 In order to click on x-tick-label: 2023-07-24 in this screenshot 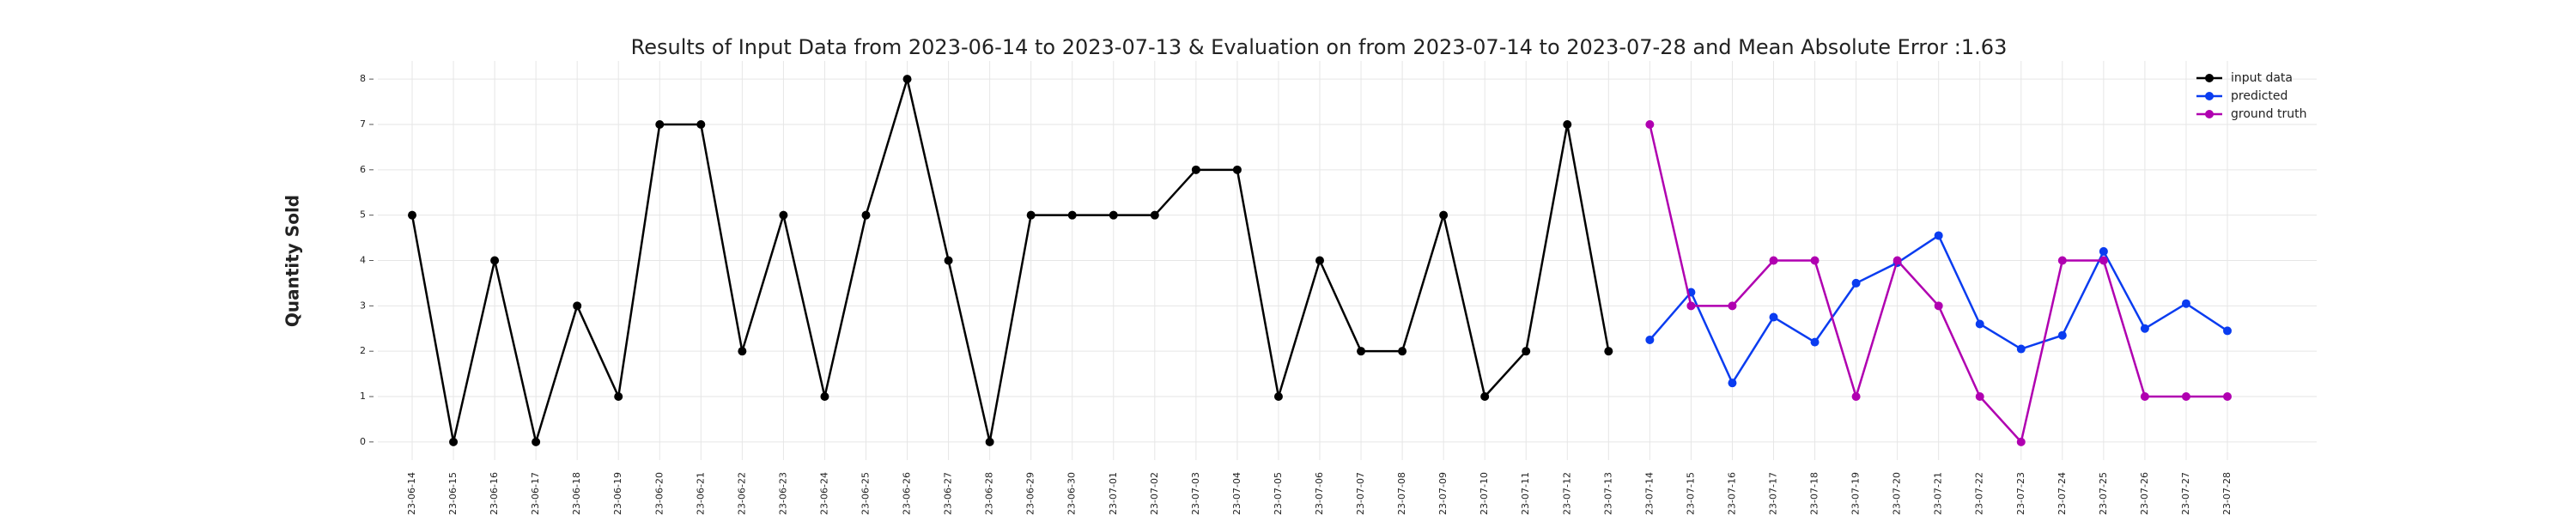, I will do `click(2062, 493)`.